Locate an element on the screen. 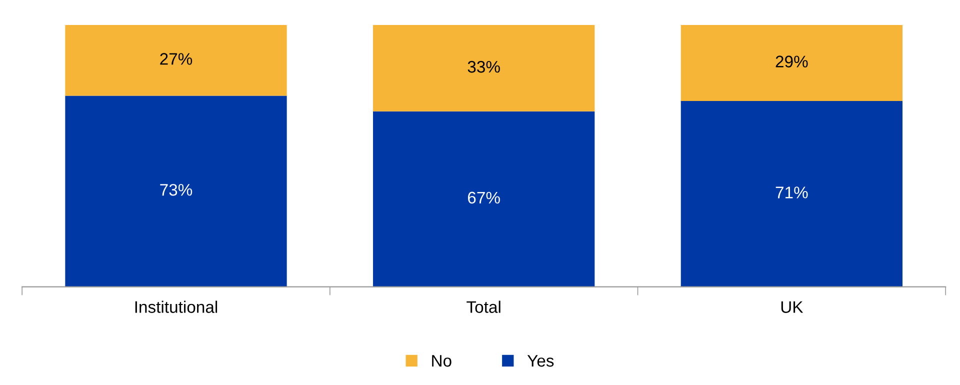 Image resolution: width=960 pixels, height=385 pixels. legend-label: Yes is located at coordinates (540, 361).